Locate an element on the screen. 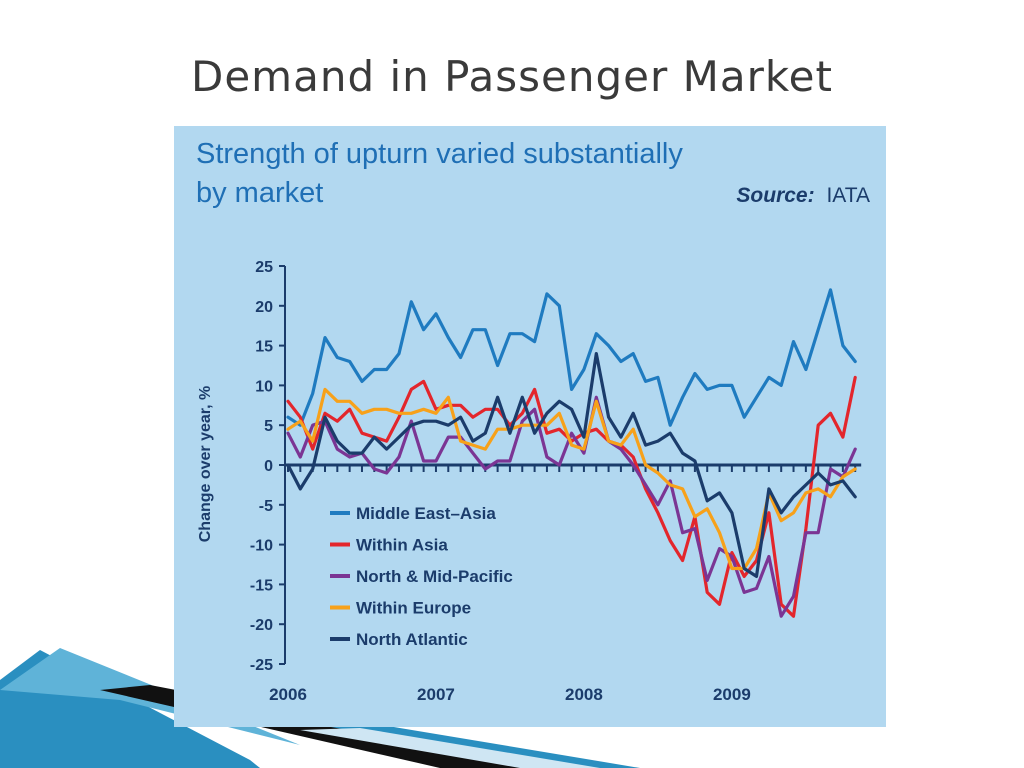 The height and width of the screenshot is (768, 1024). source-value: IATA is located at coordinates (848, 195).